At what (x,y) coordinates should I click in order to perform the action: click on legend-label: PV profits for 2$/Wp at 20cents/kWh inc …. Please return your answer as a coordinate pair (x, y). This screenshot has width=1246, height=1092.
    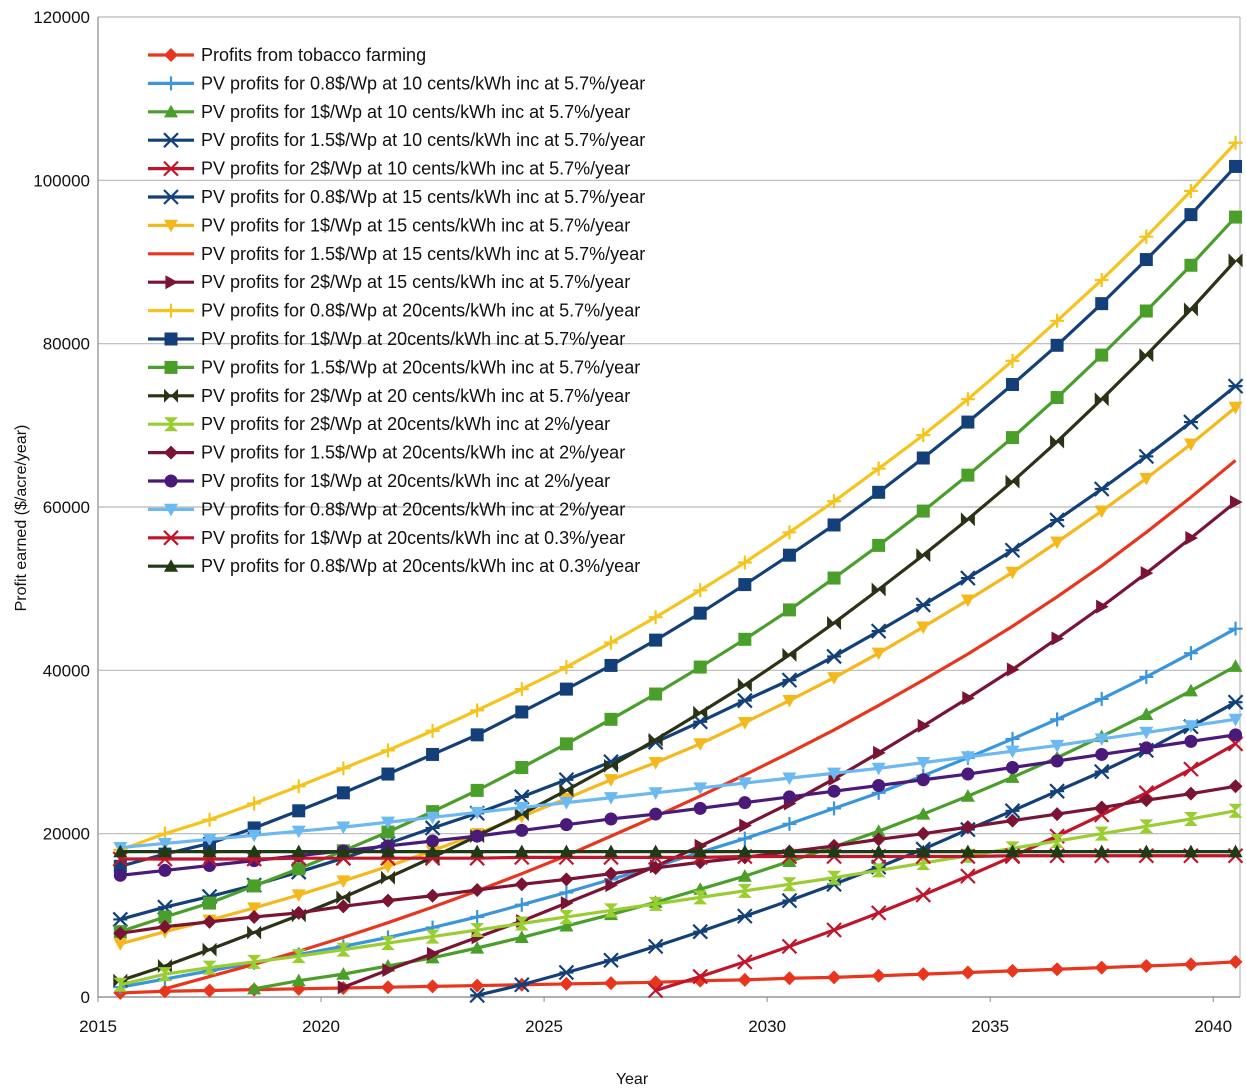
    Looking at the image, I should click on (405, 424).